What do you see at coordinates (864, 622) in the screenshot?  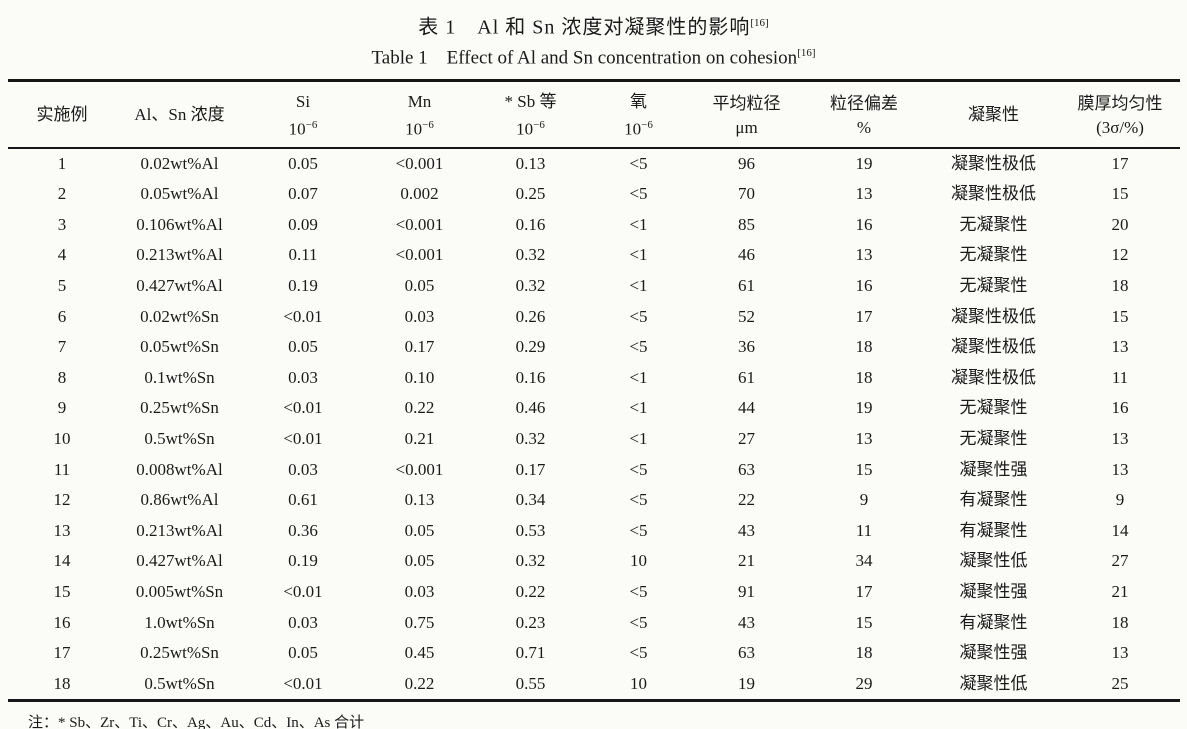 I see `cell-particle-size-deviation: 15` at bounding box center [864, 622].